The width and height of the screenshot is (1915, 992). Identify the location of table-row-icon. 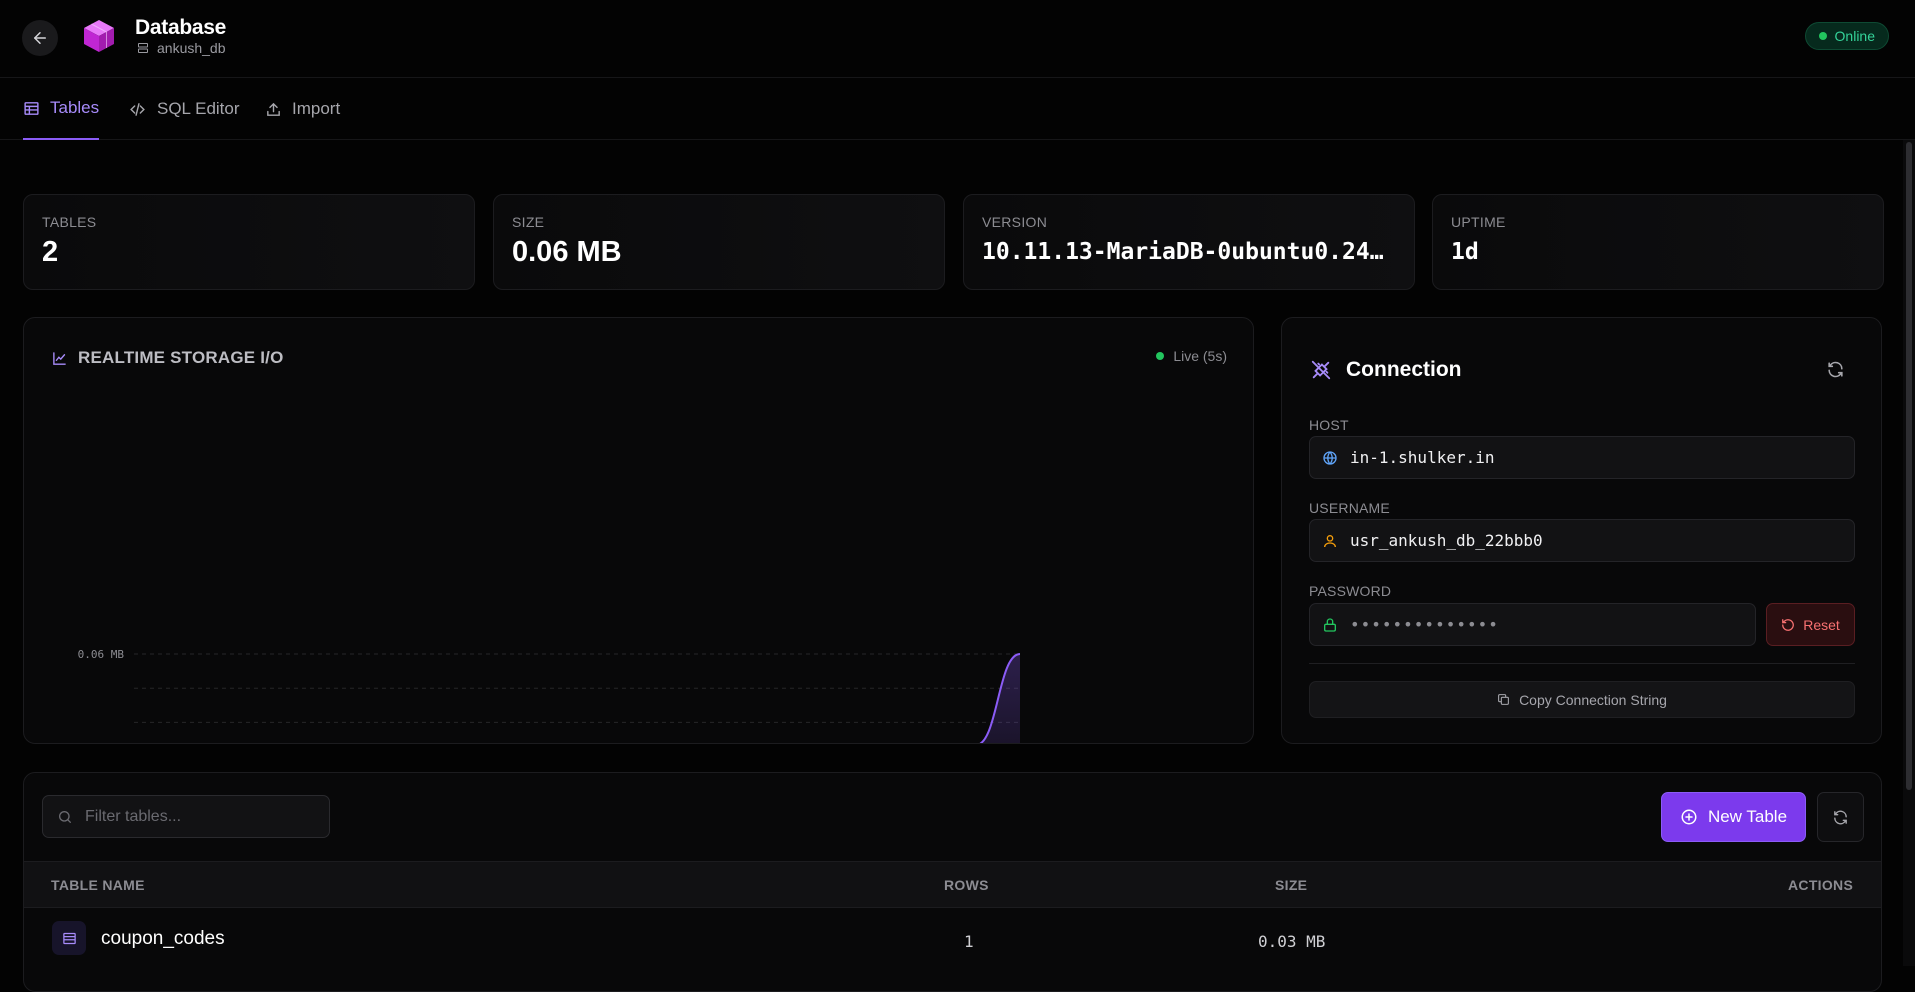
(69, 938).